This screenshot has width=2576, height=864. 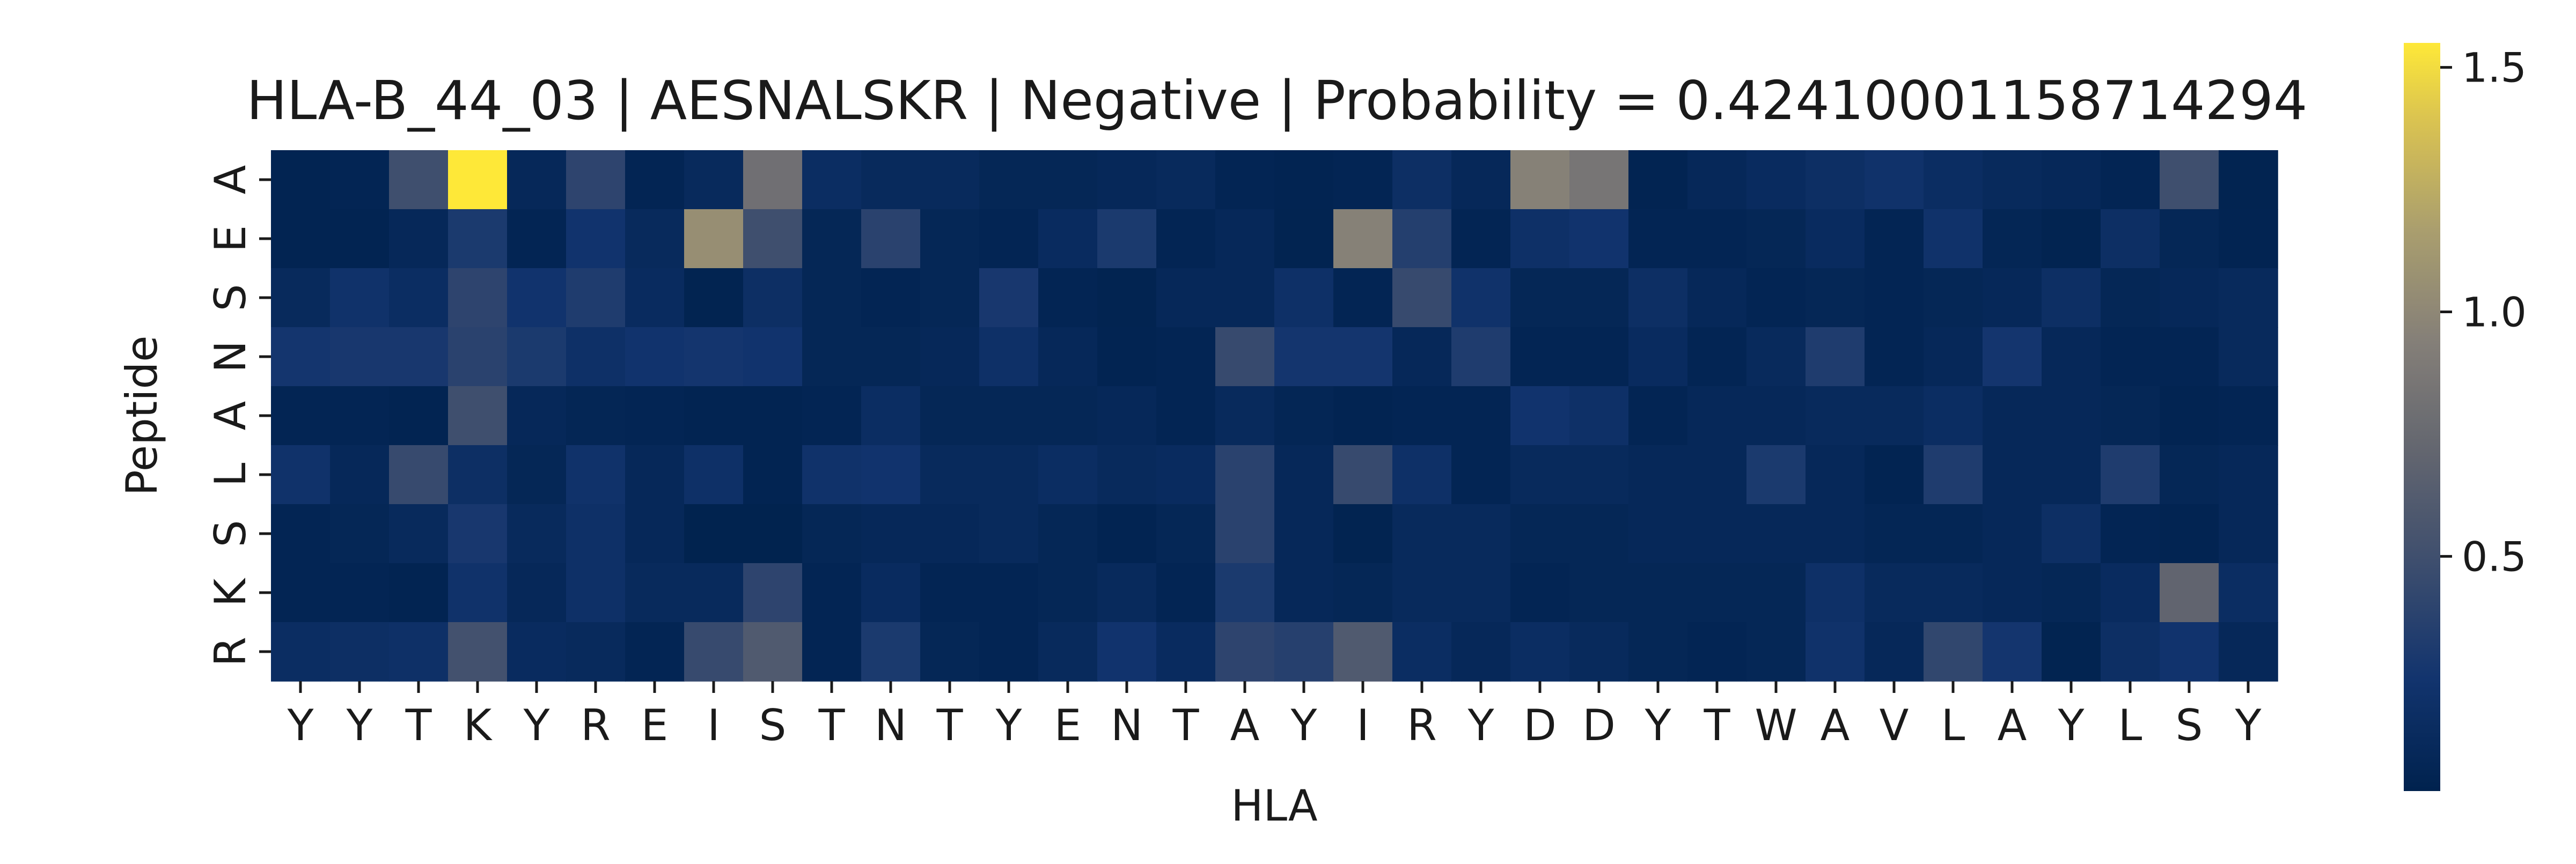 I want to click on x-tick-label: L, so click(x=2130, y=725).